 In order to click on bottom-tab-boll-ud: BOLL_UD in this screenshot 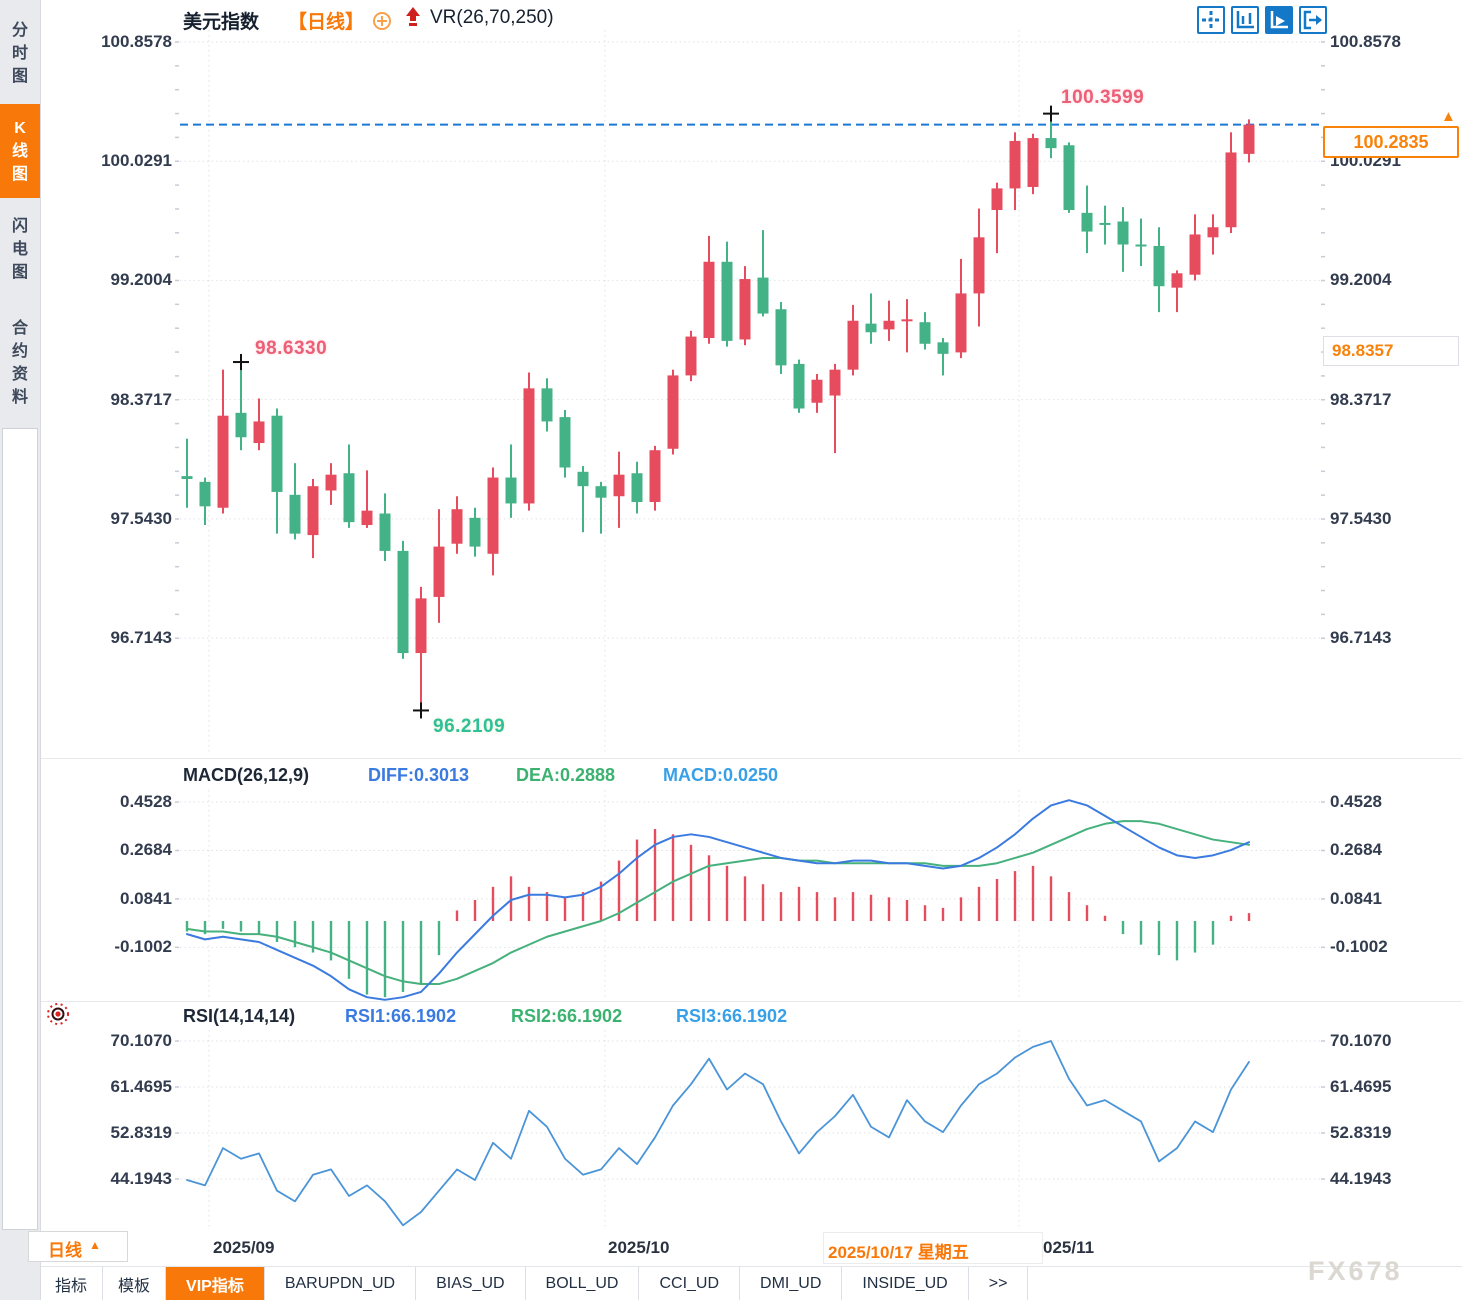, I will do `click(583, 1283)`.